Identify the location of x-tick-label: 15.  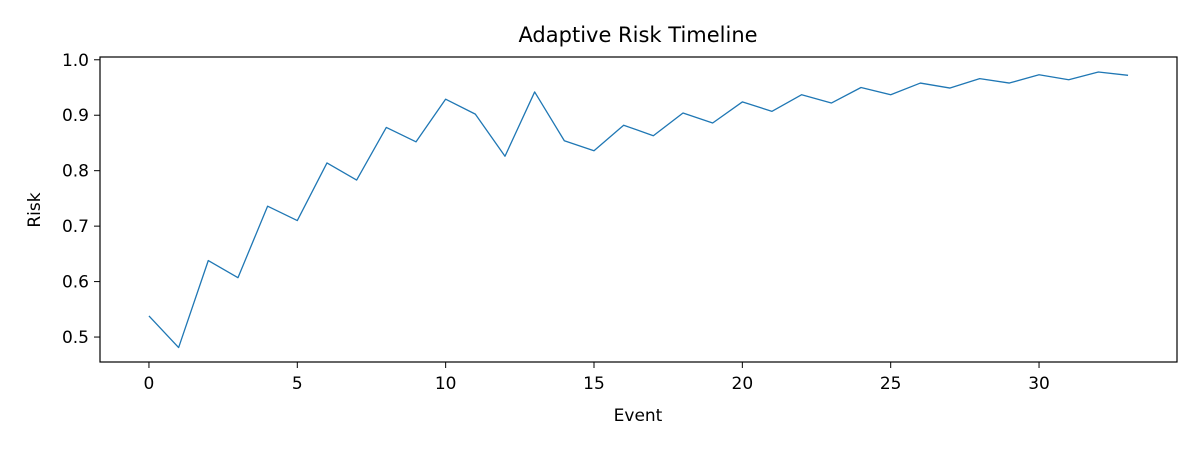
(594, 384).